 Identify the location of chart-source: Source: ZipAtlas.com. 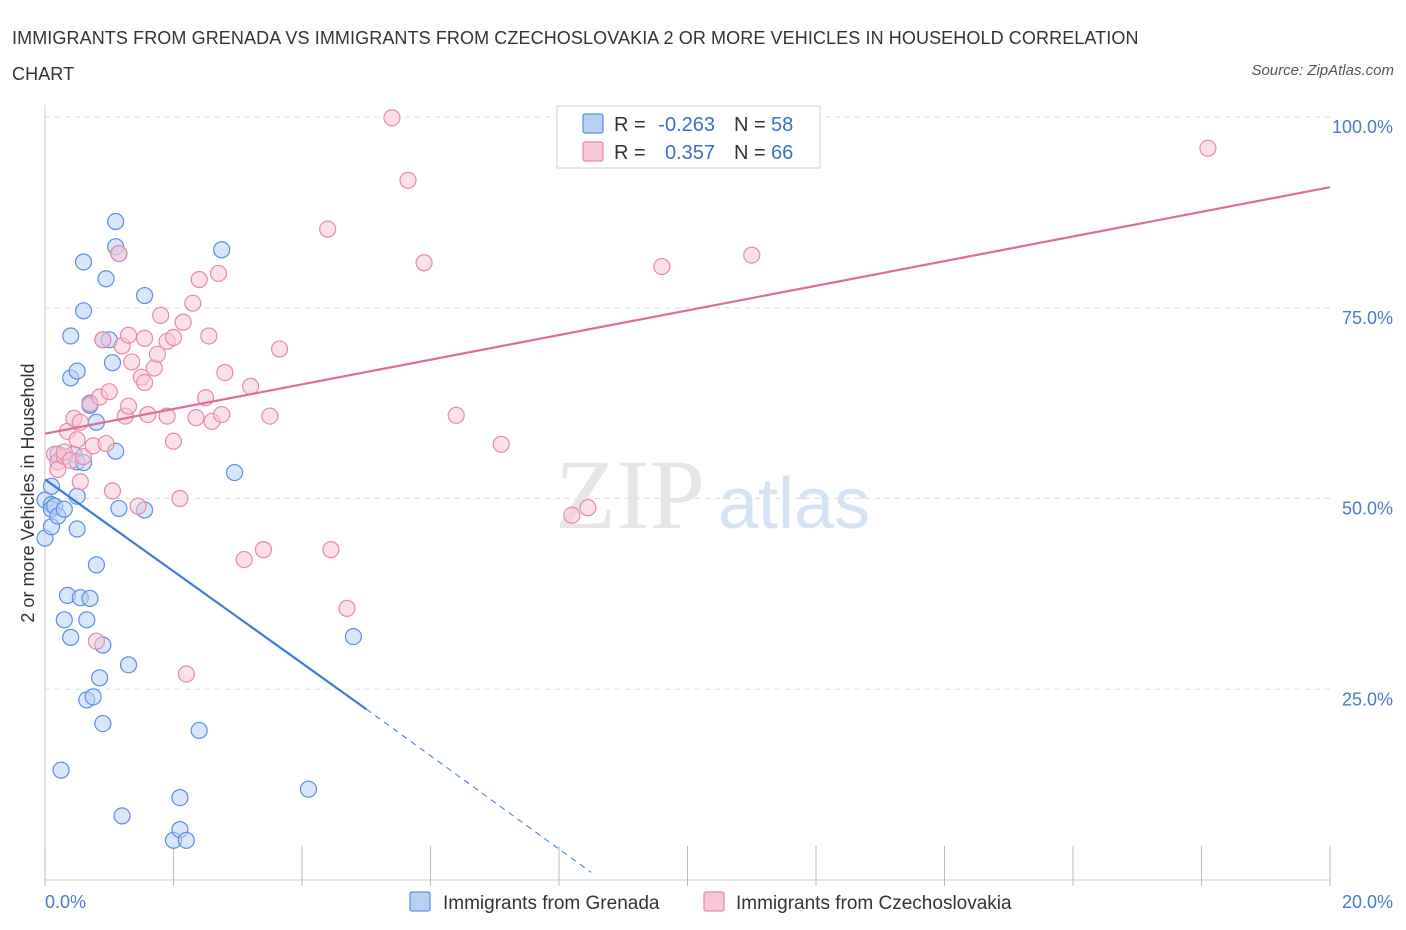
(1322, 70).